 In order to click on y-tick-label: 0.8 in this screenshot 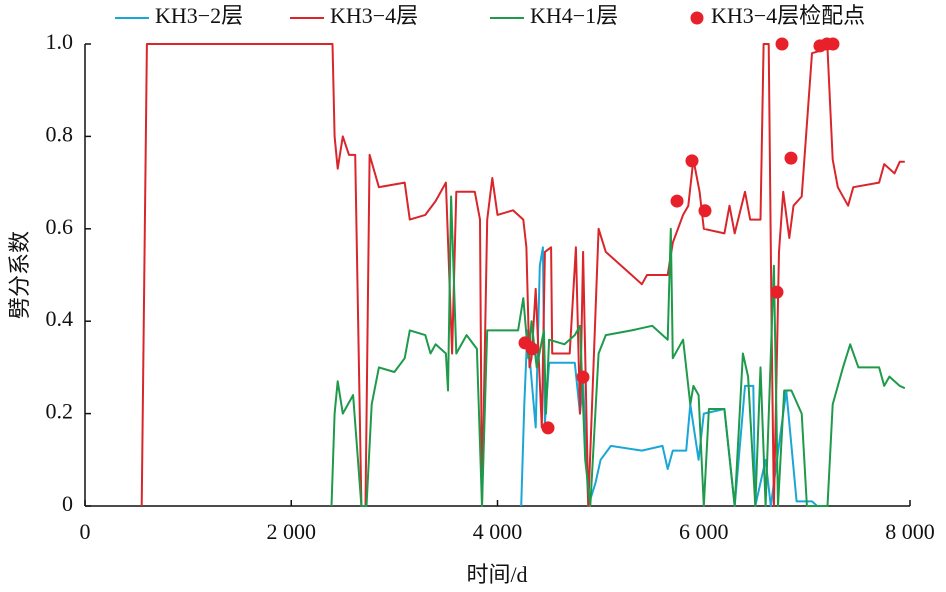, I will do `click(60, 133)`.